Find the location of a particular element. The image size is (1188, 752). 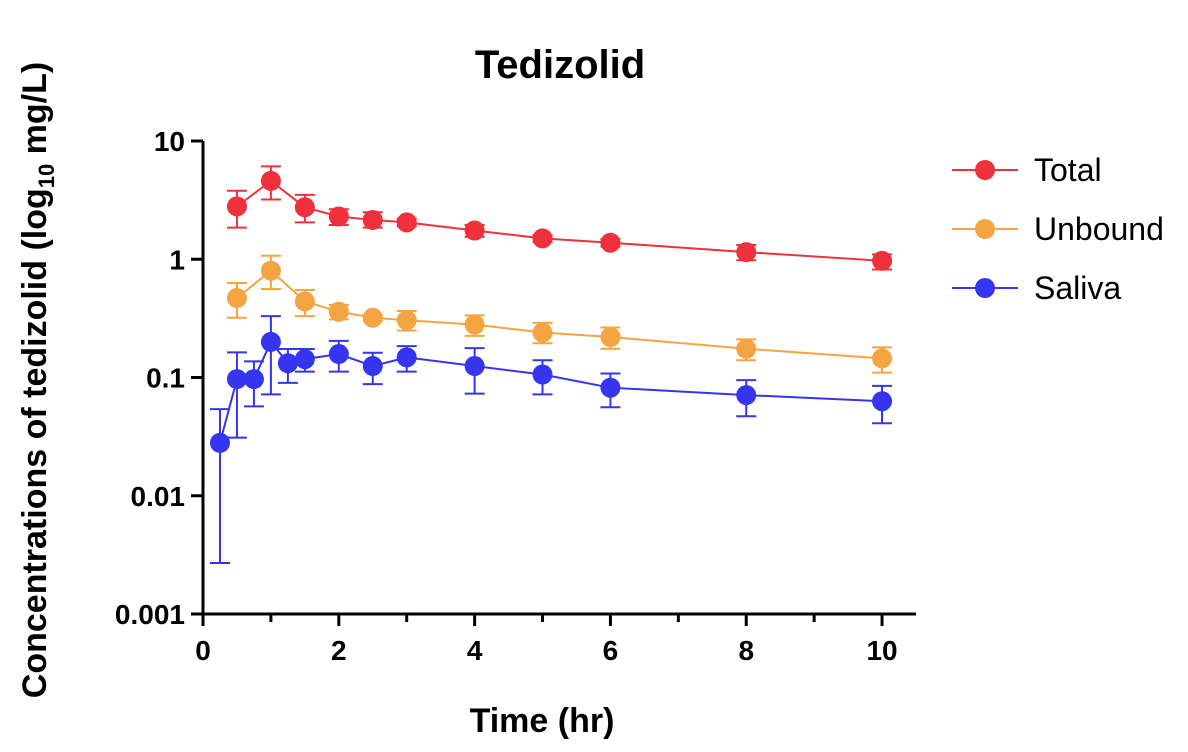

y-tick-label: 0.01 is located at coordinates (158, 496).